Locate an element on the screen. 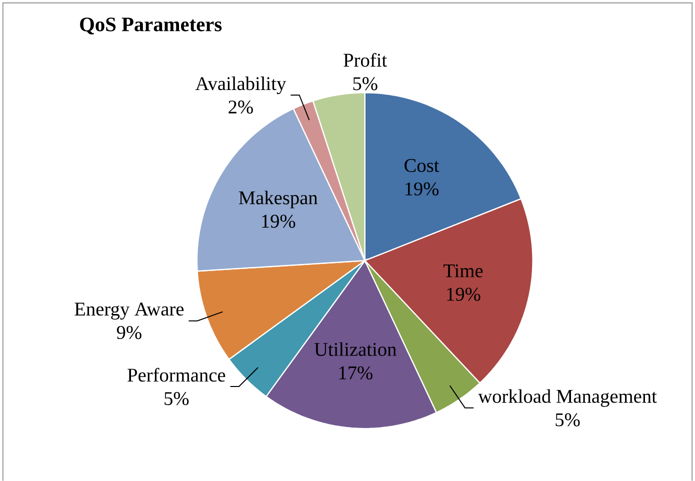 This screenshot has width=695, height=481. slice-label: Cost is located at coordinates (422, 165).